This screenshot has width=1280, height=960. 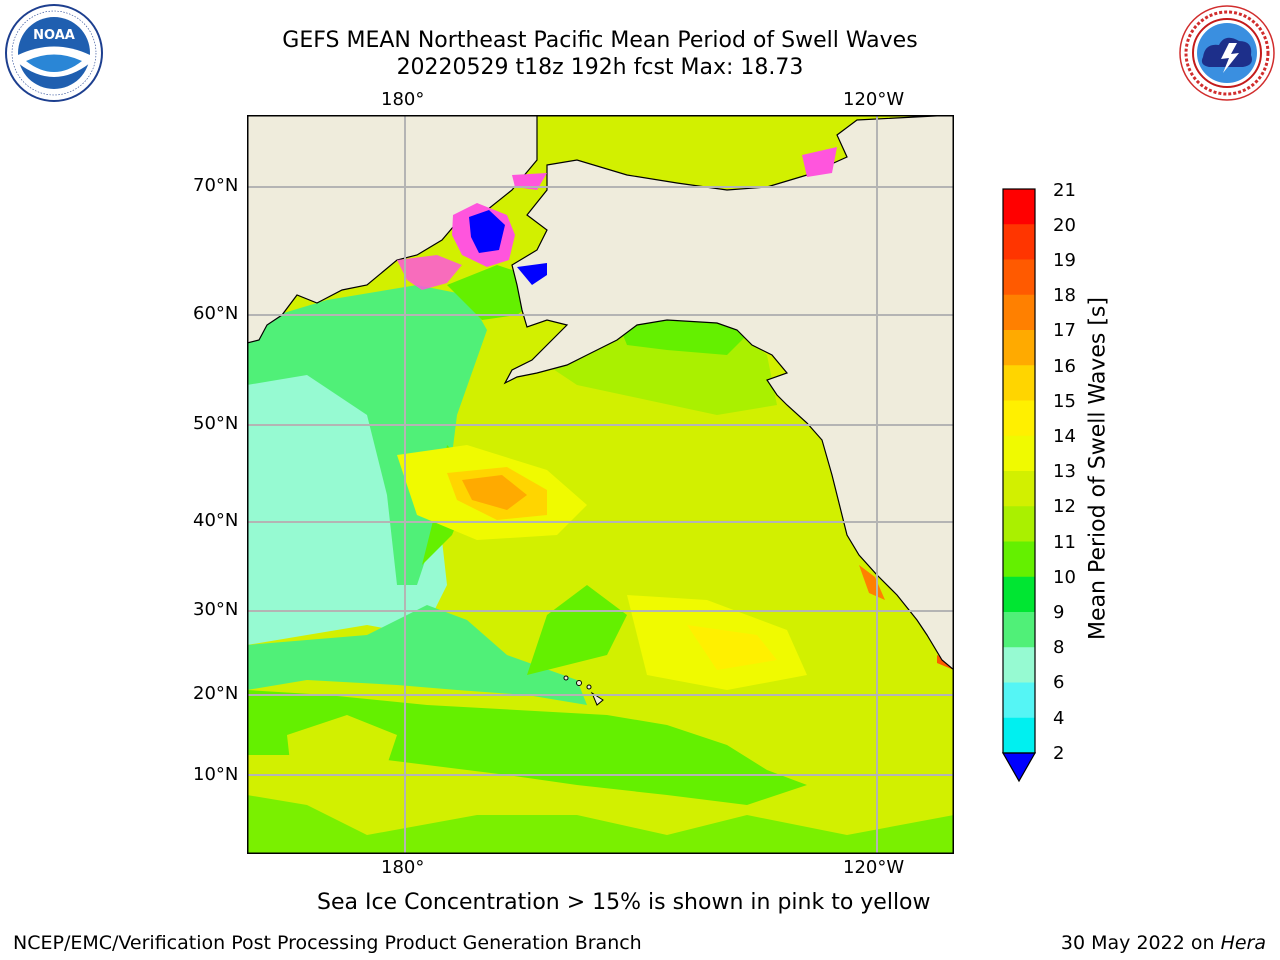 What do you see at coordinates (872, 582) in the screenshot?
I see `swell-coast-orange-ca` at bounding box center [872, 582].